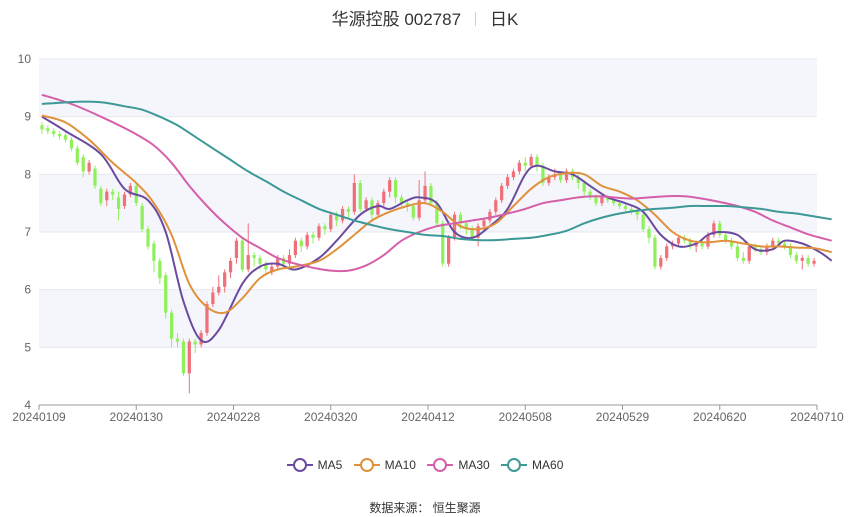 This screenshot has height=517, width=850. What do you see at coordinates (27, 347) in the screenshot?
I see `y-tick-label: 5` at bounding box center [27, 347].